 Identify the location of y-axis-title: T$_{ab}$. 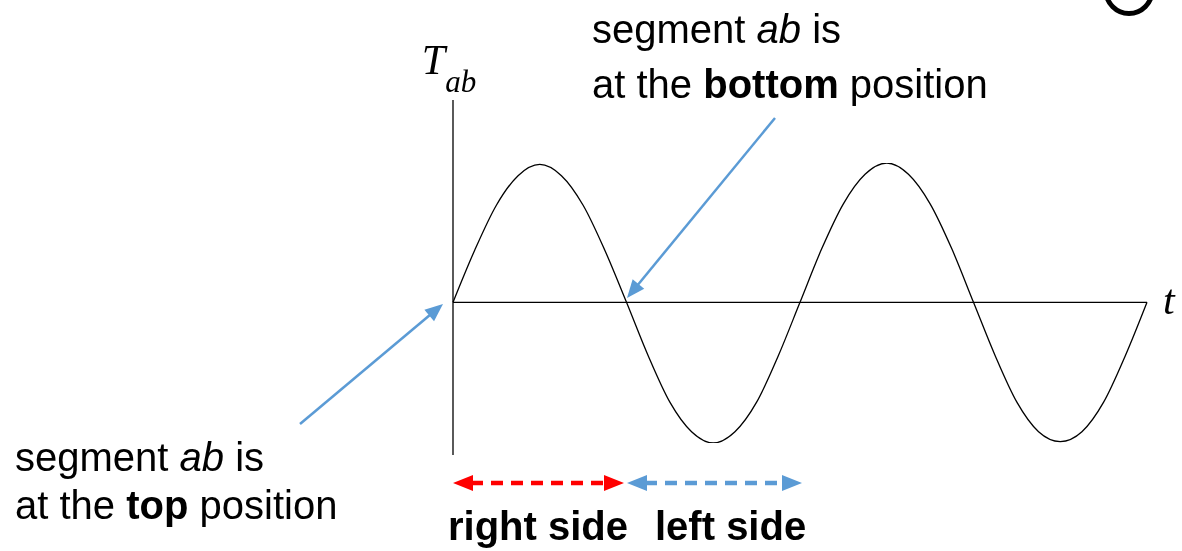
(449, 68).